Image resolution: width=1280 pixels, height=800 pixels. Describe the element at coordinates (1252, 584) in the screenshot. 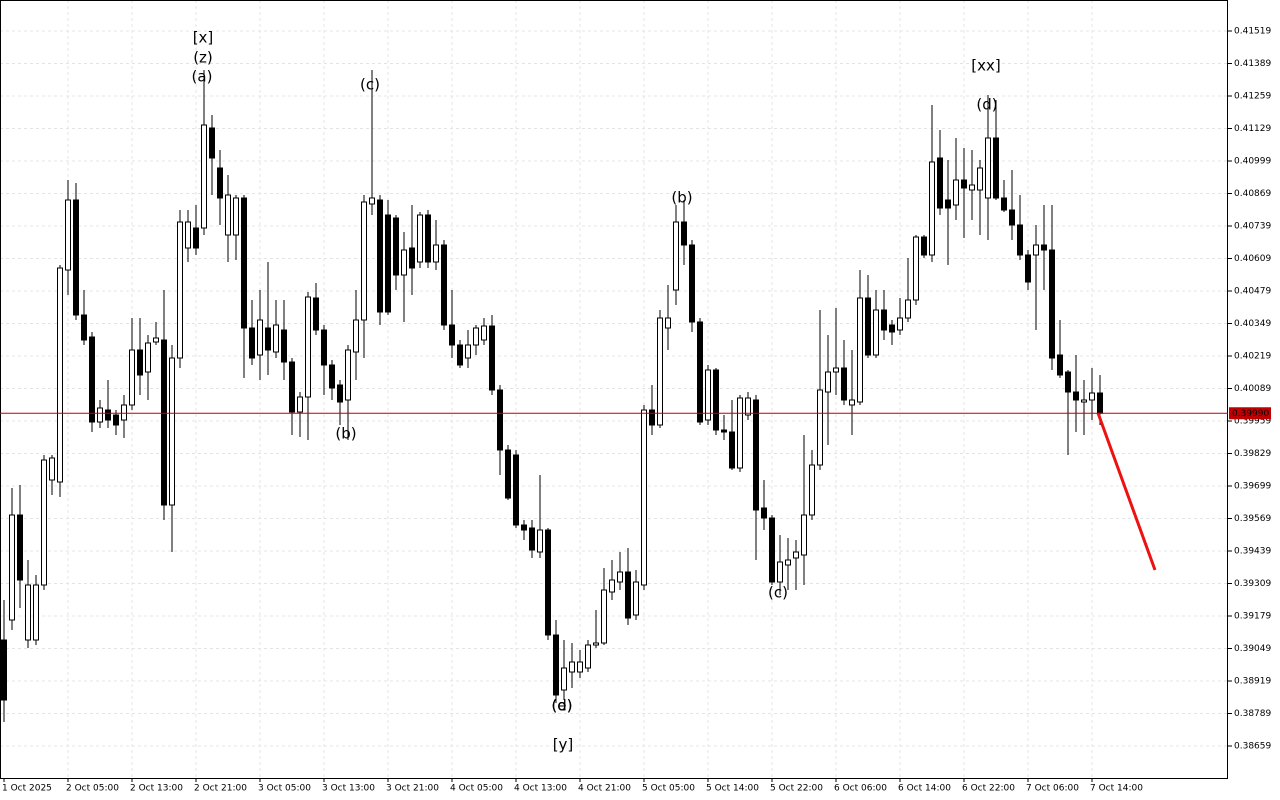

I see `y-tick-label: 0.39309` at that location.